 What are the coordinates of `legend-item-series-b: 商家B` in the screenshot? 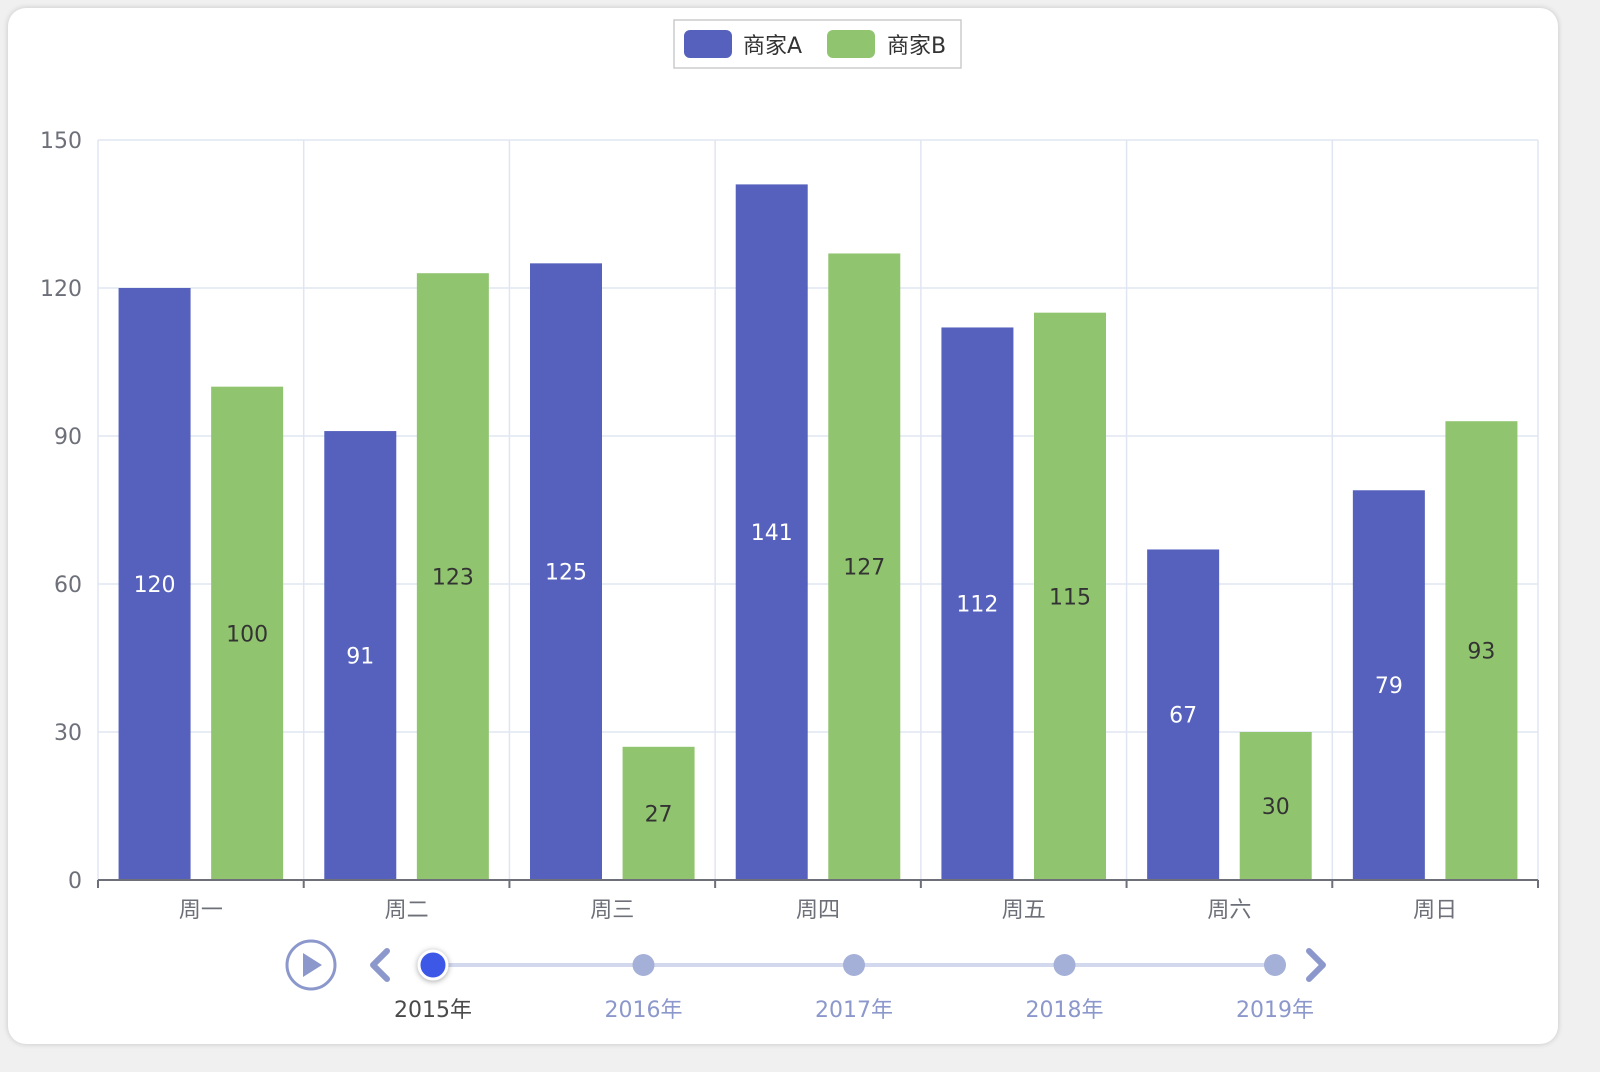 It's located at (886, 44).